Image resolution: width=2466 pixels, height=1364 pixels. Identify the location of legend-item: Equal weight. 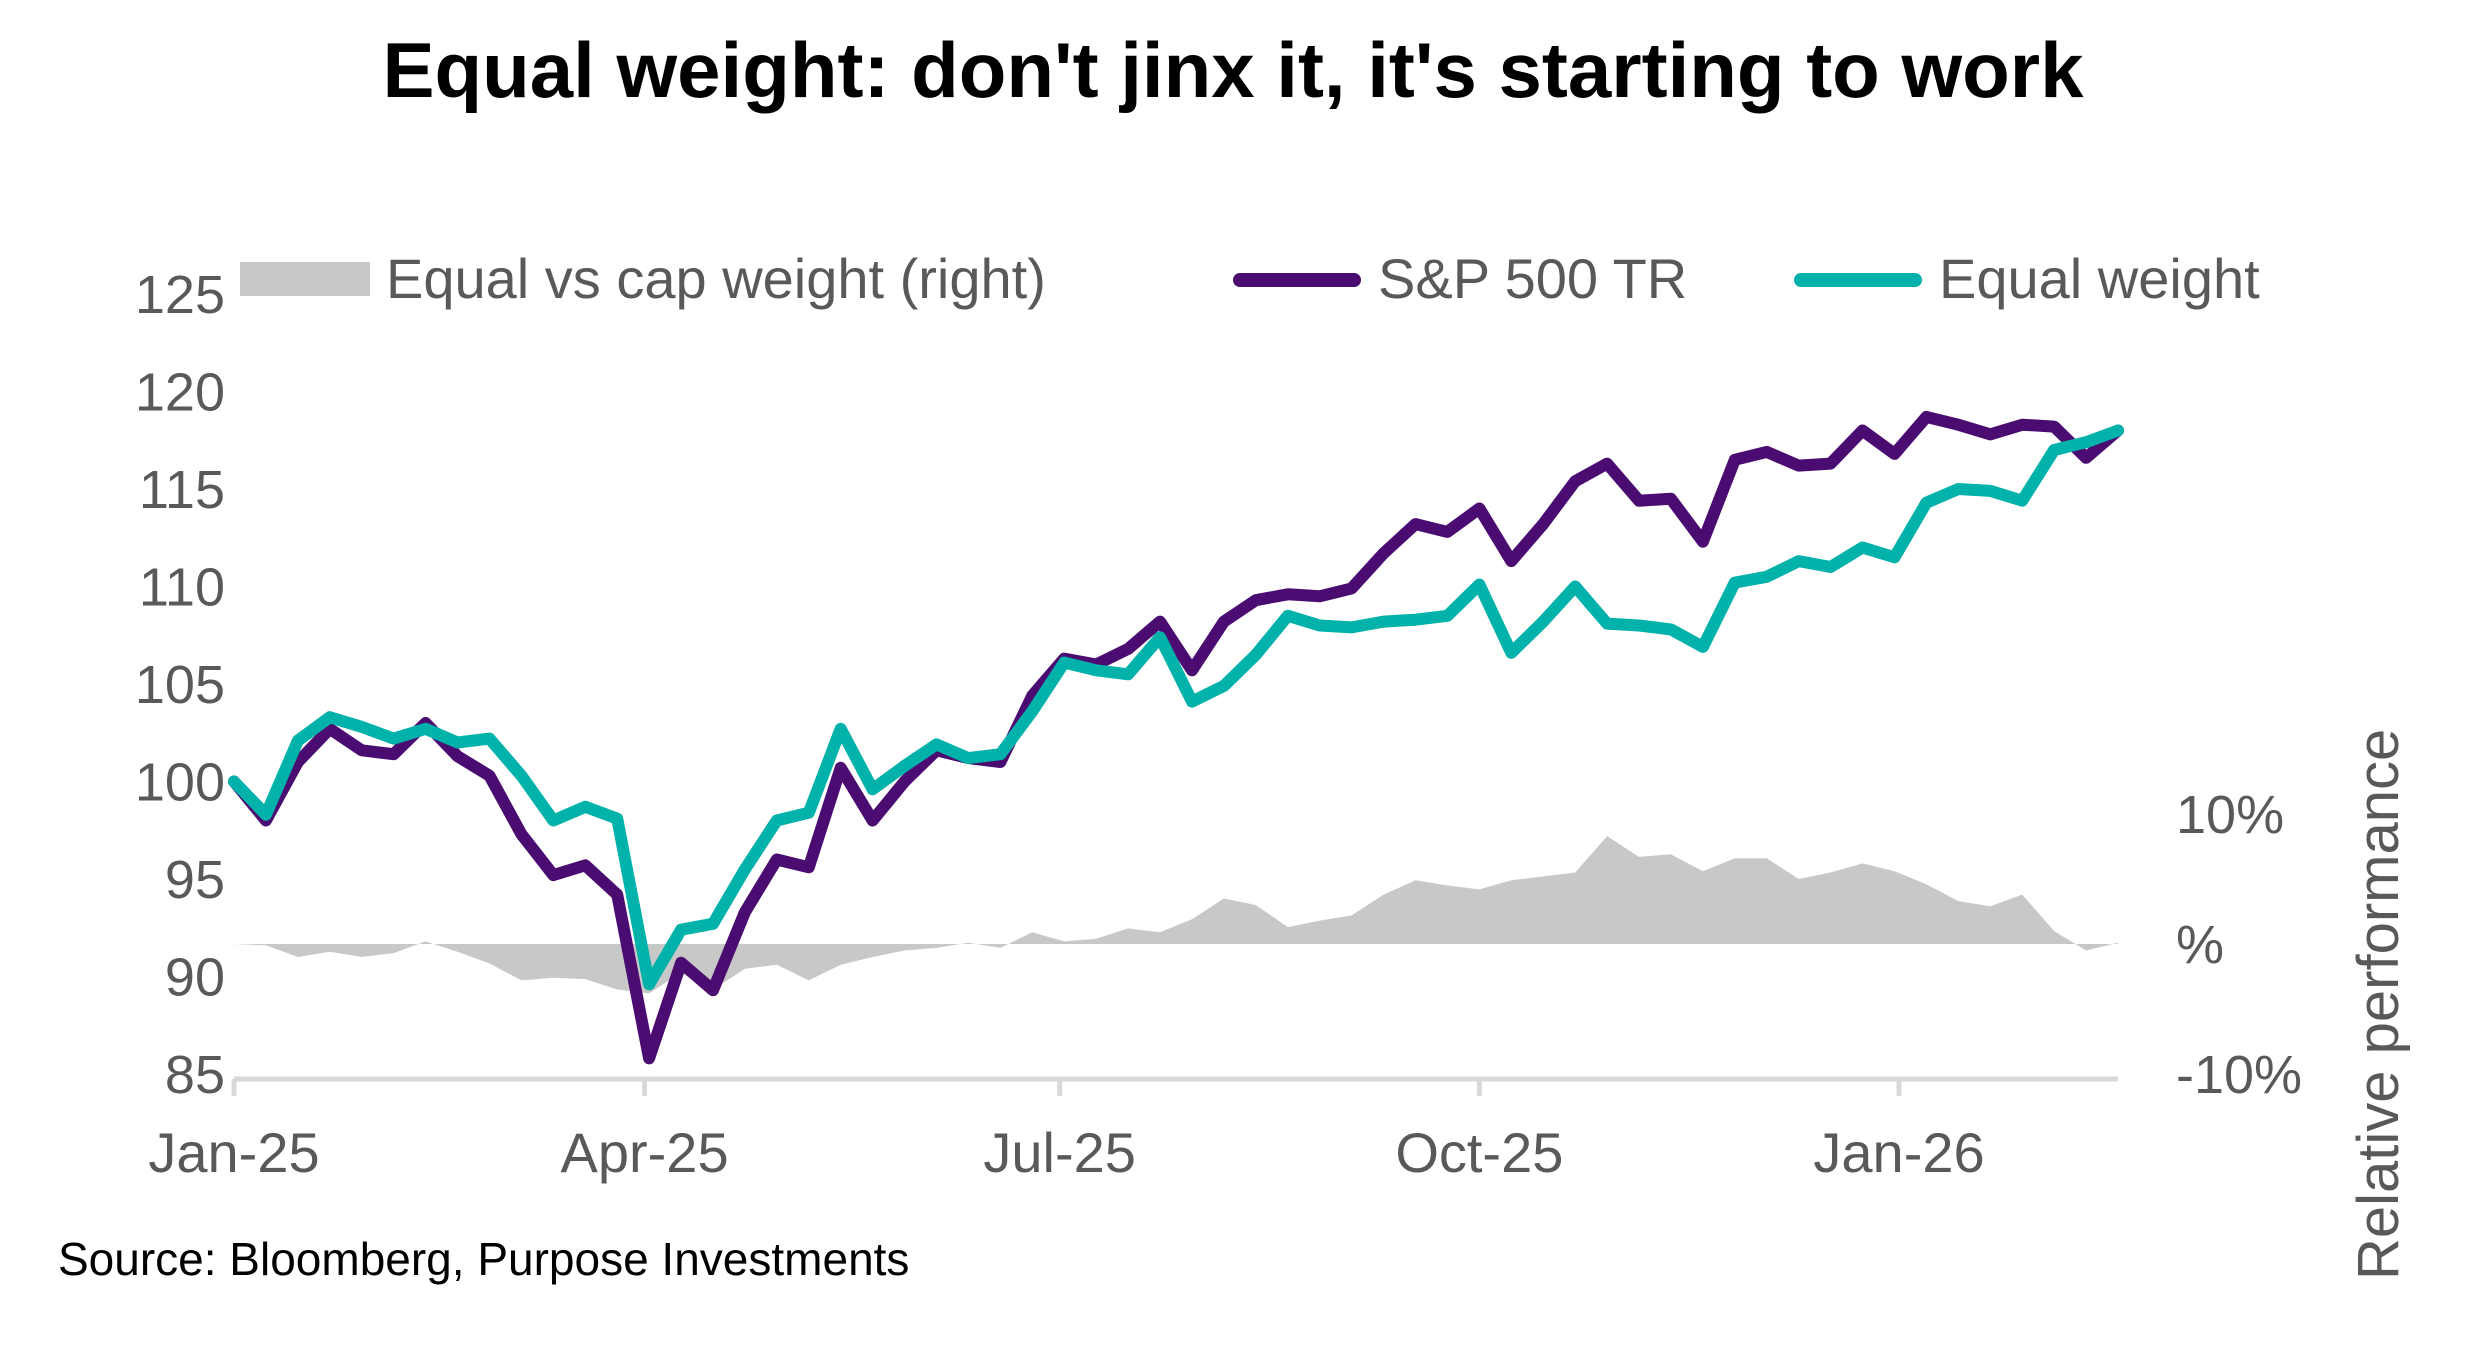
(2027, 278).